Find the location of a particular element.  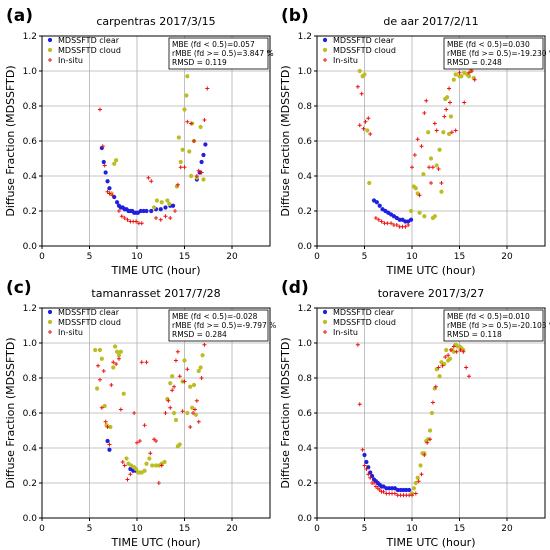

legend-label: In-situ is located at coordinates (345, 332).